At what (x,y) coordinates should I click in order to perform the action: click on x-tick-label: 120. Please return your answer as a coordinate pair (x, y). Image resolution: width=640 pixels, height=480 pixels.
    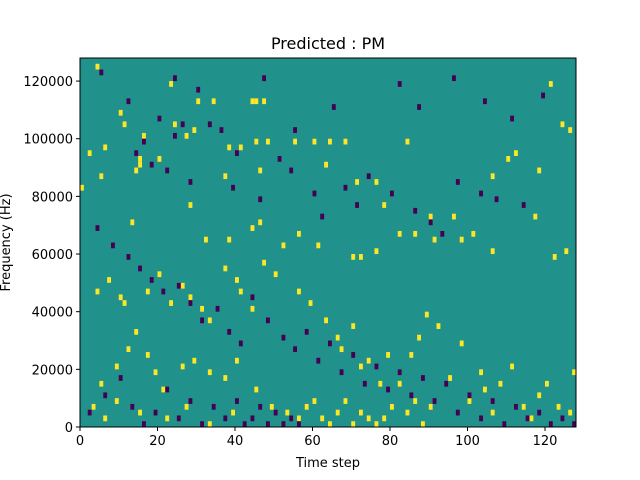
    Looking at the image, I should click on (545, 441).